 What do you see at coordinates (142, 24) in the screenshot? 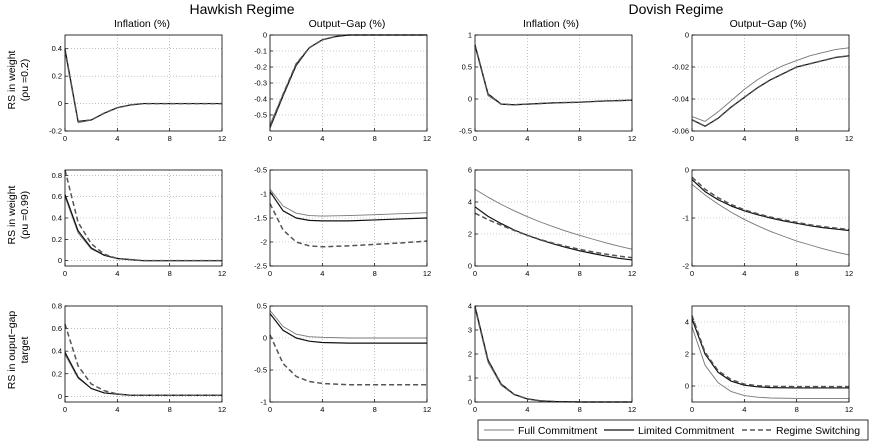
I see `column-title-hawkish-inflation: Inflation (%)` at bounding box center [142, 24].